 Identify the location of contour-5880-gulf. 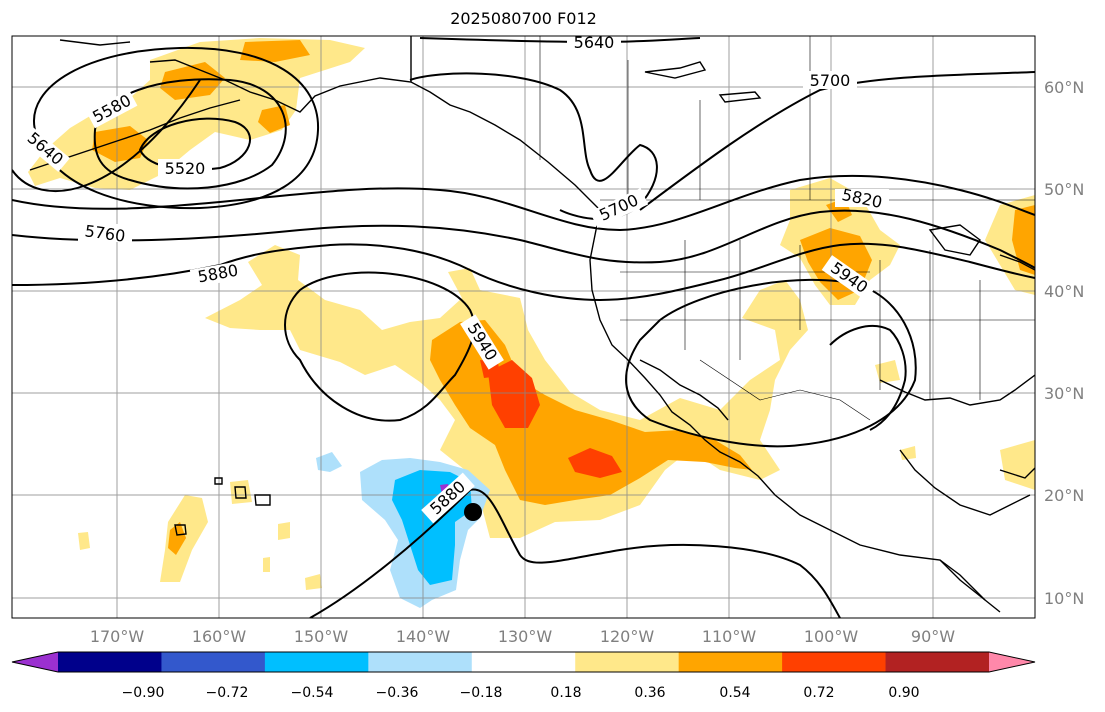
(868, 378).